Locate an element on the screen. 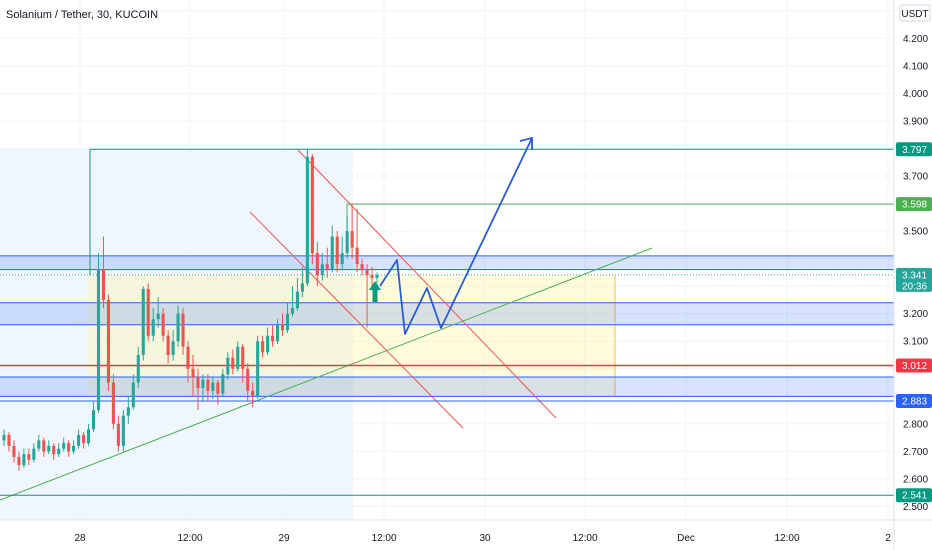 The image size is (932, 550). blue-zone is located at coordinates (447, 262).